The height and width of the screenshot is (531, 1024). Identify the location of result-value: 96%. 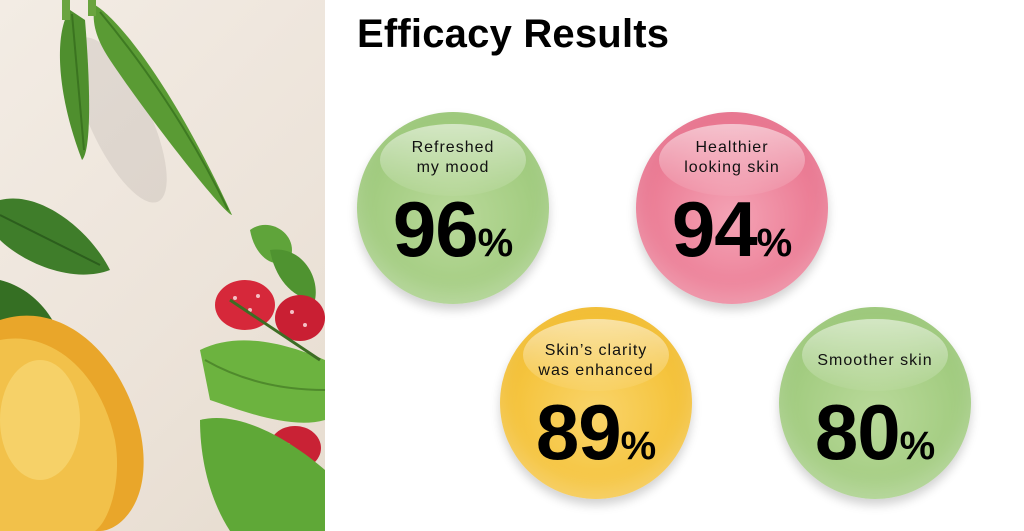
(453, 229).